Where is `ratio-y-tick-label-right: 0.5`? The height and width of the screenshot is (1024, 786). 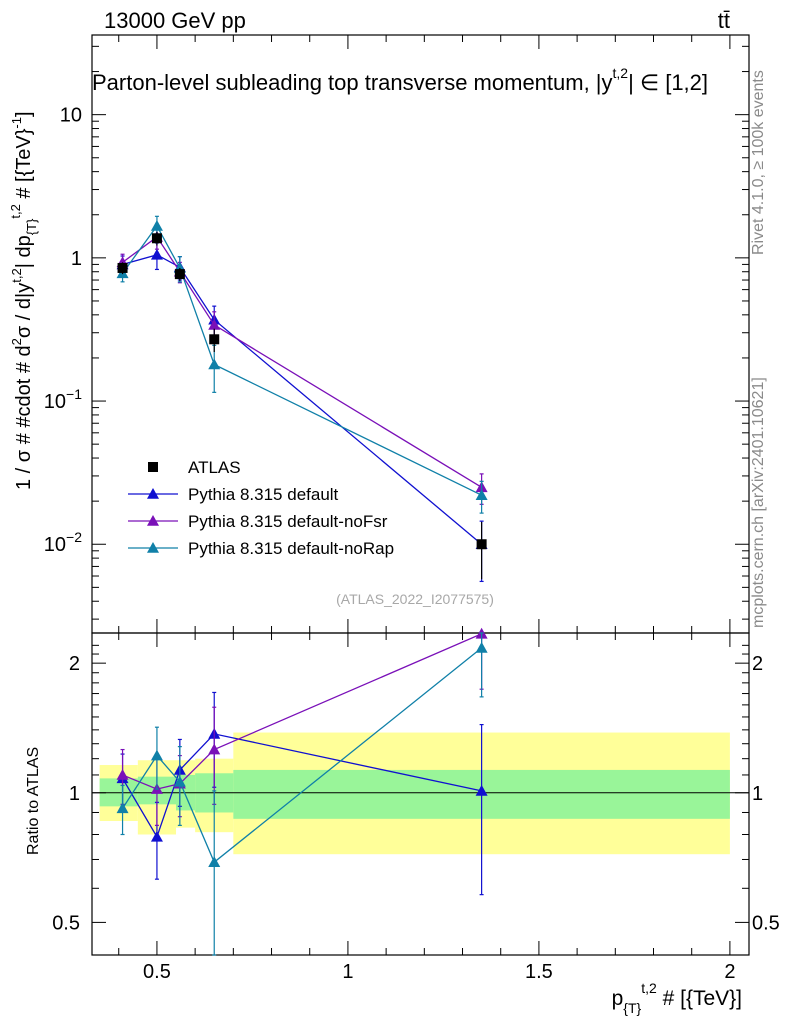
ratio-y-tick-label-right: 0.5 is located at coordinates (766, 923).